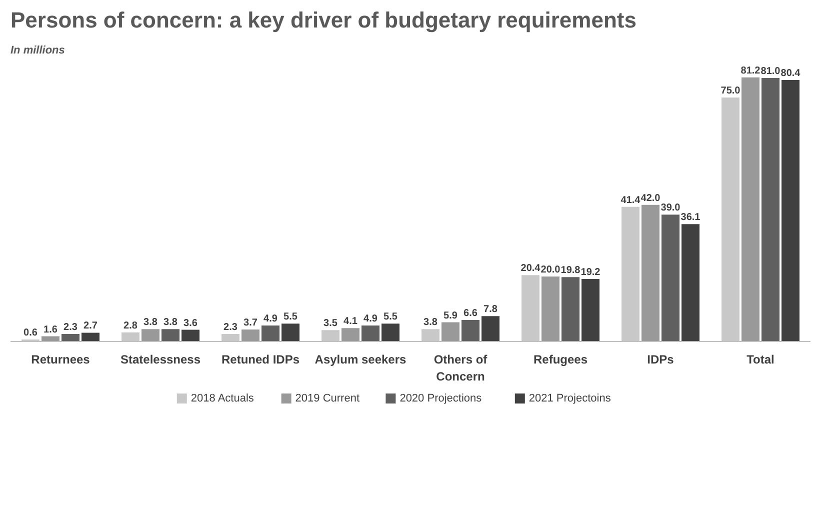 Image resolution: width=832 pixels, height=516 pixels. I want to click on data-label: 20.4, so click(530, 268).